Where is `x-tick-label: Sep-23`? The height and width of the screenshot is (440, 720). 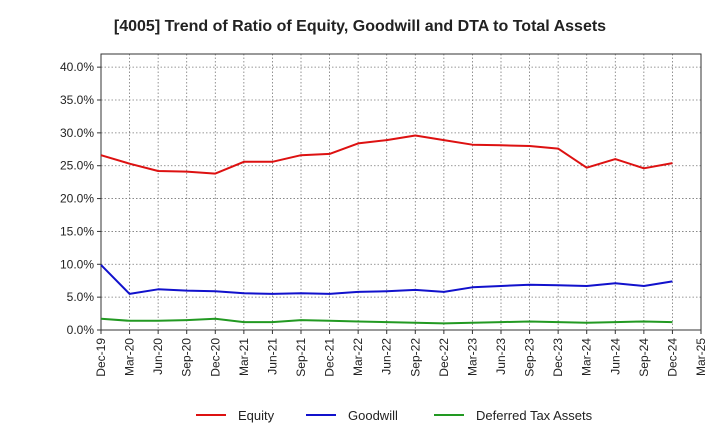 x-tick-label: Sep-23 is located at coordinates (530, 357).